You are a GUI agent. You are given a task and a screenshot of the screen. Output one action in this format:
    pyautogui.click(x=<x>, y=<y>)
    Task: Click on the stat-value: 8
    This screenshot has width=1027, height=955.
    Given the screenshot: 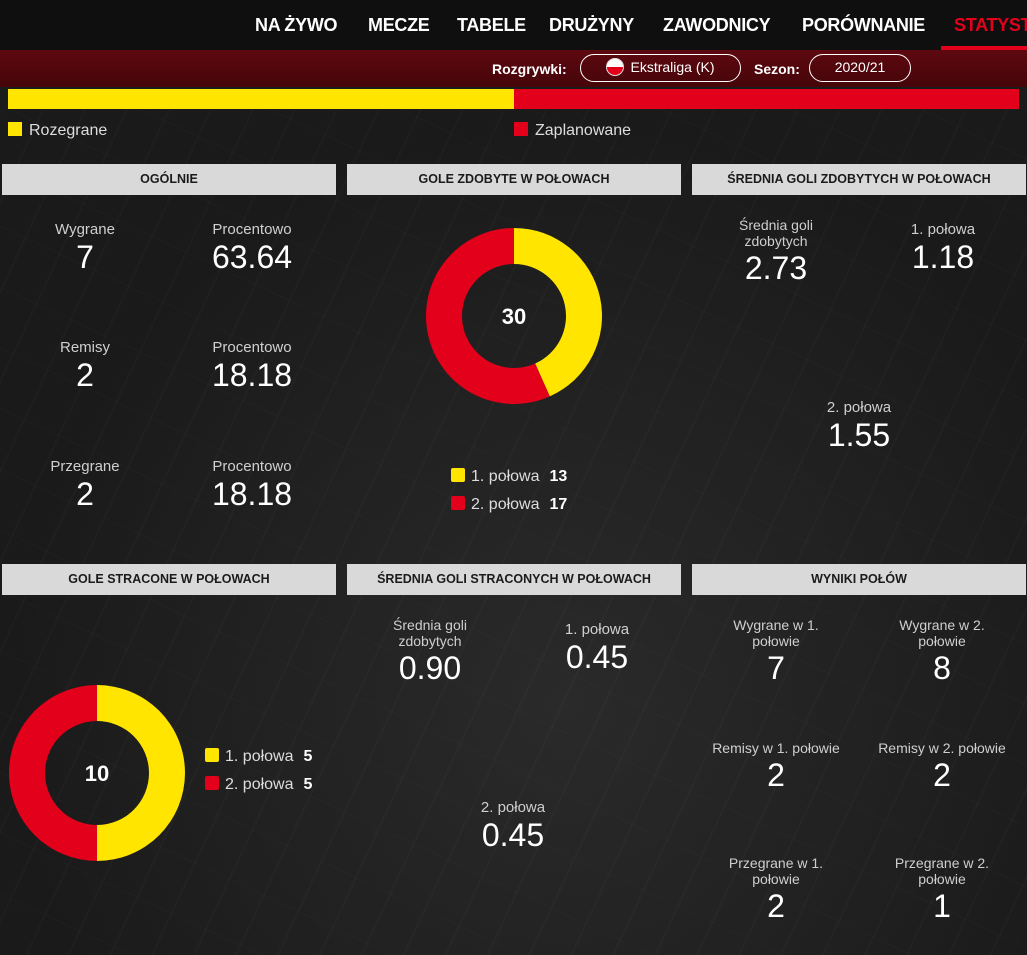 What is the action you would take?
    pyautogui.click(x=942, y=668)
    